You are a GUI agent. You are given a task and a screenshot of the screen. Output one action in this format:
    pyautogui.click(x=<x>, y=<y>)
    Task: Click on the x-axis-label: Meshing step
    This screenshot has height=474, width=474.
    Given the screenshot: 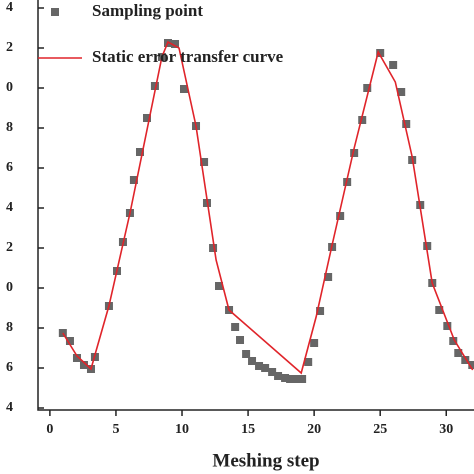 What is the action you would take?
    pyautogui.click(x=265, y=460)
    